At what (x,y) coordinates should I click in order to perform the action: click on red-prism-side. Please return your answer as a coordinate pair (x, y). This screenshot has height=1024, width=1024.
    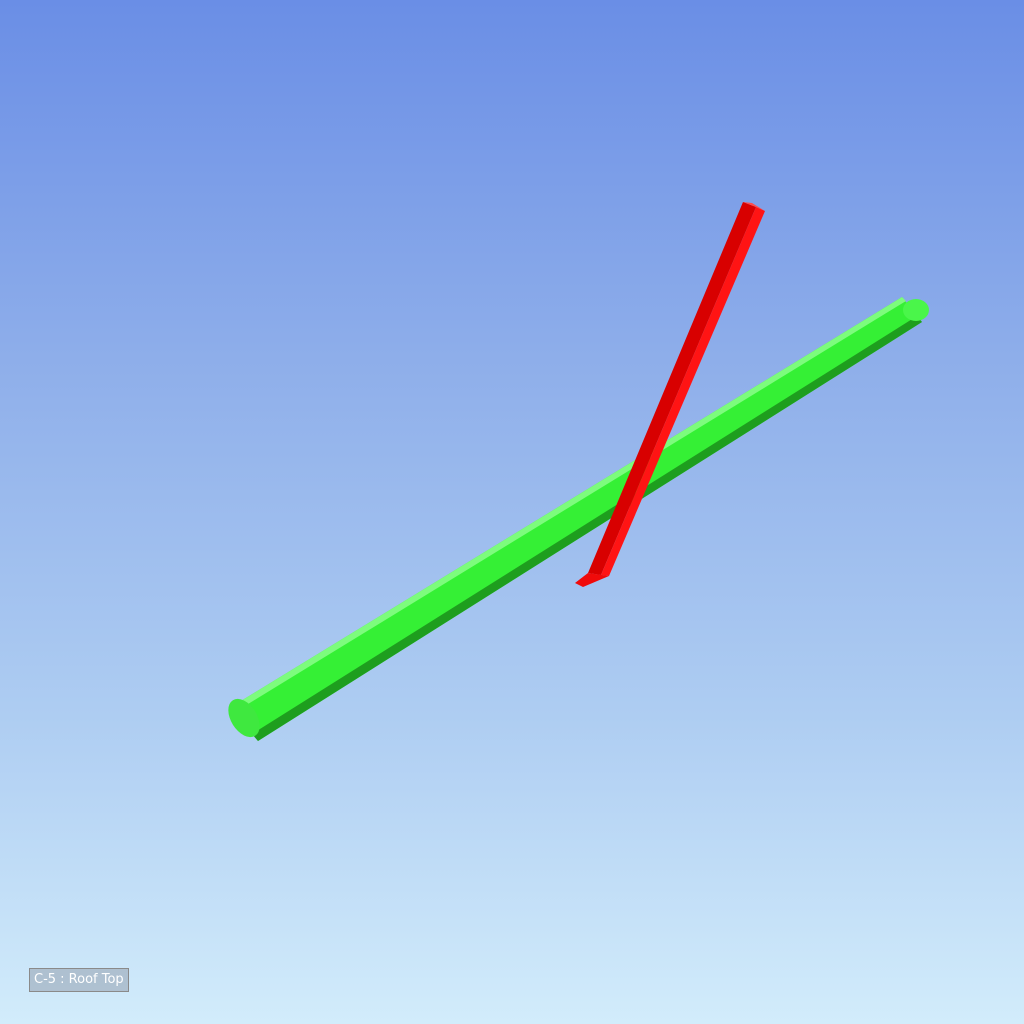
    Looking at the image, I should click on (672, 388).